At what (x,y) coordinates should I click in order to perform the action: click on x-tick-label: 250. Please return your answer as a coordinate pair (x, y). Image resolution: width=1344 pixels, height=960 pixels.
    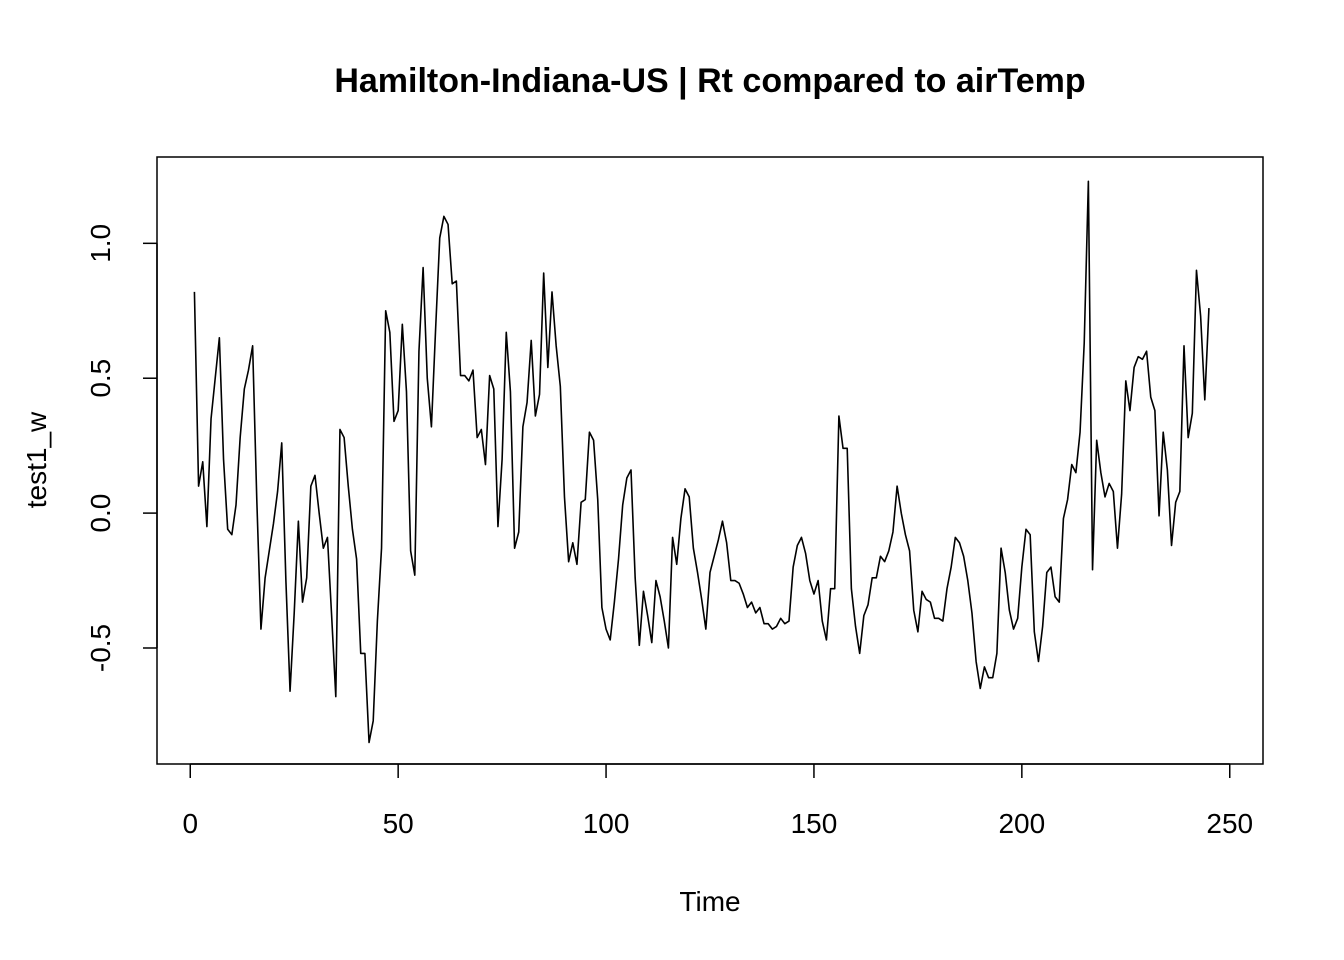
    Looking at the image, I should click on (1229, 823).